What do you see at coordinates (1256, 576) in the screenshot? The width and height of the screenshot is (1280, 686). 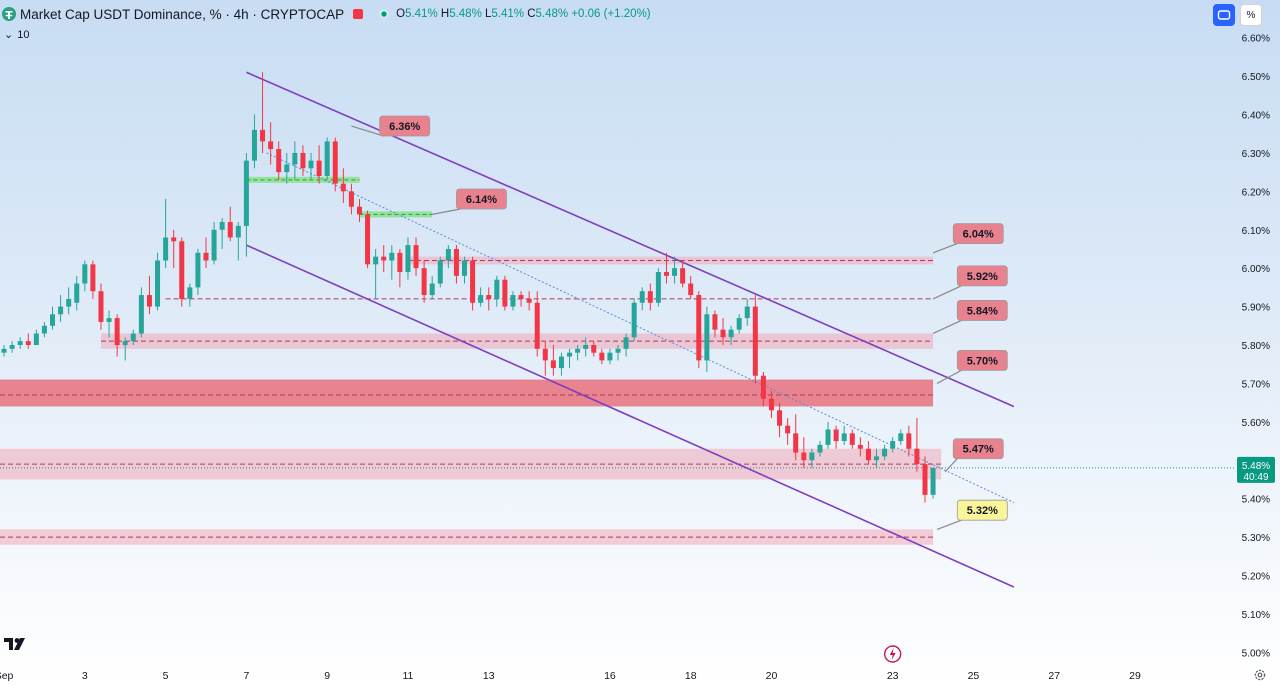 I see `y-axis-tick-label: 5.20%` at bounding box center [1256, 576].